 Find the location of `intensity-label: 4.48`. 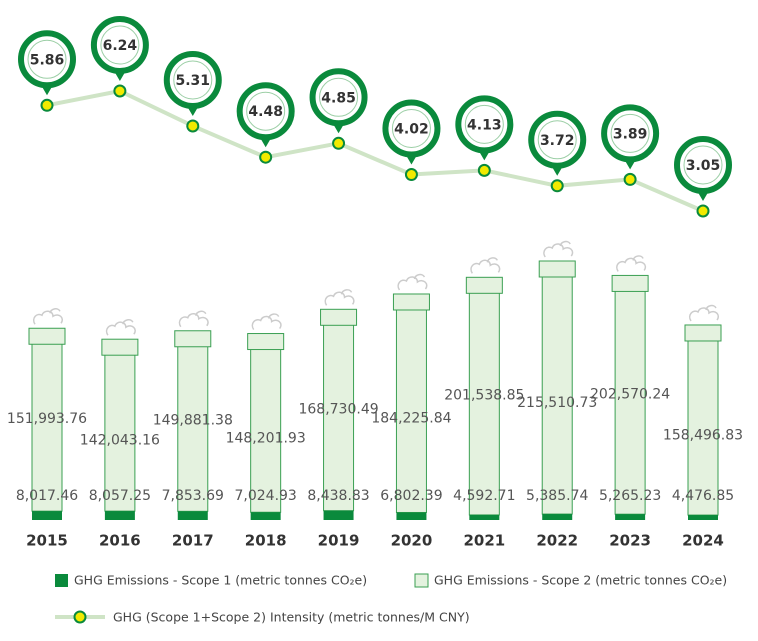

intensity-label: 4.48 is located at coordinates (265, 112).